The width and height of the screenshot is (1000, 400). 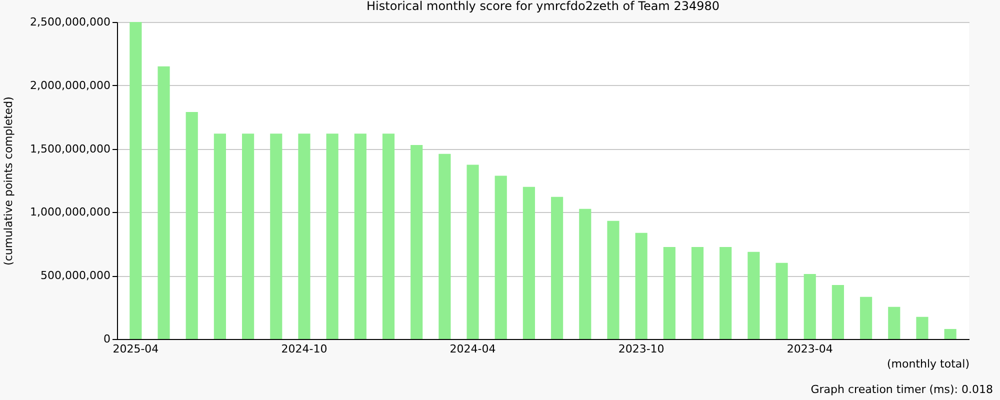 I want to click on y-tick-label: 1,500,000,000, so click(x=70, y=149).